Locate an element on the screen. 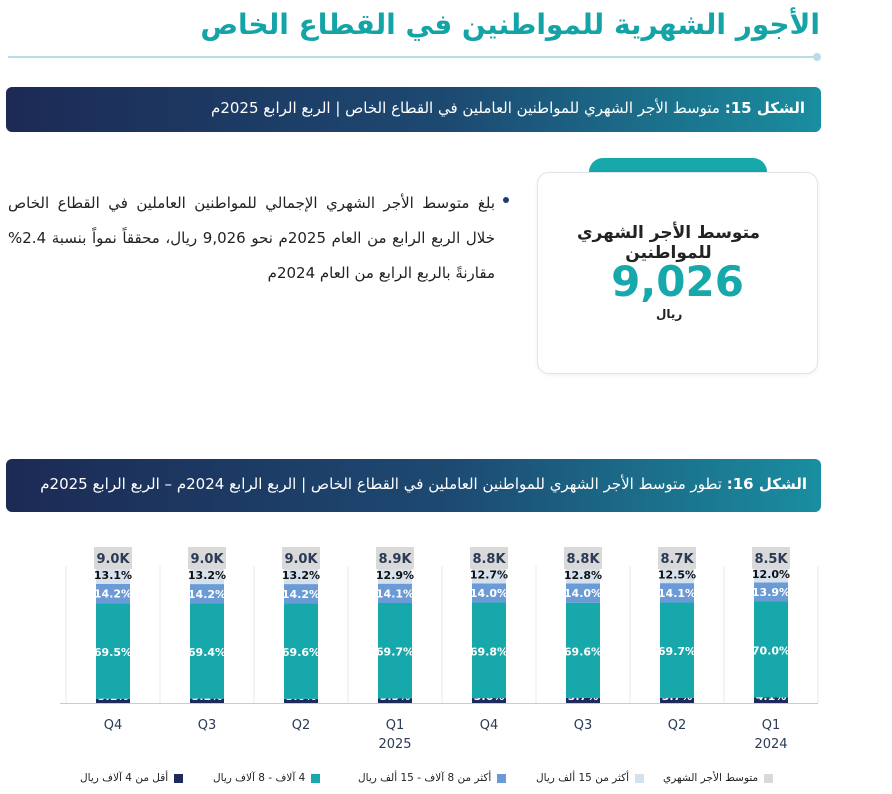  legend-item: أكثر من 15 ألف ريال is located at coordinates (590, 778).